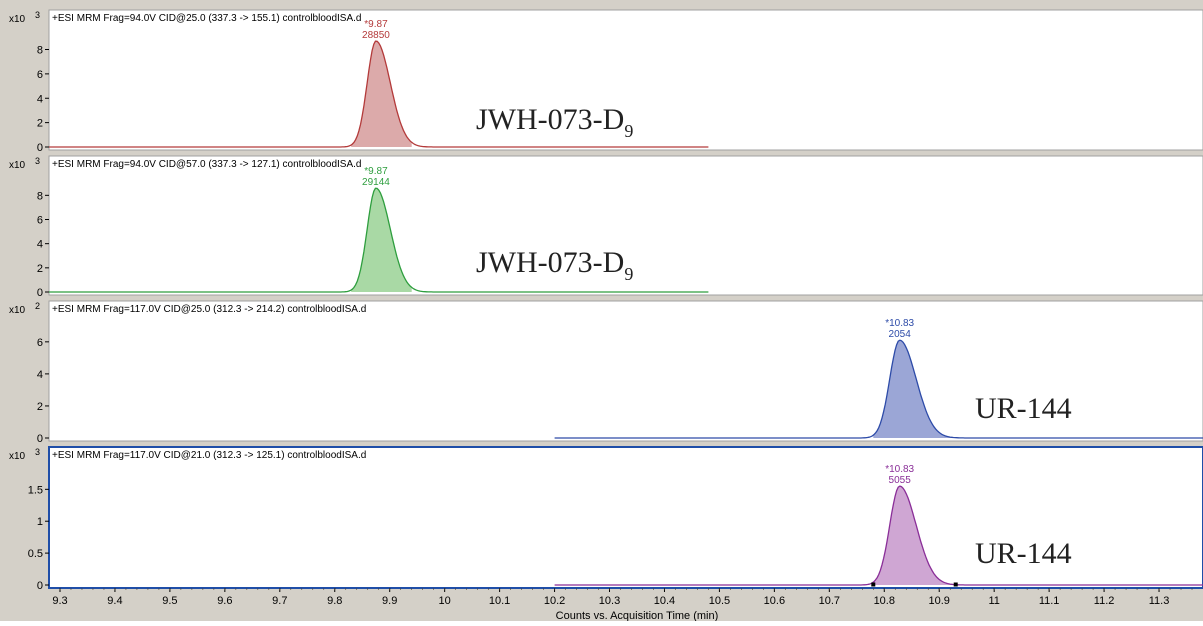  What do you see at coordinates (993, 601) in the screenshot?
I see `x-tick-label: 11` at bounding box center [993, 601].